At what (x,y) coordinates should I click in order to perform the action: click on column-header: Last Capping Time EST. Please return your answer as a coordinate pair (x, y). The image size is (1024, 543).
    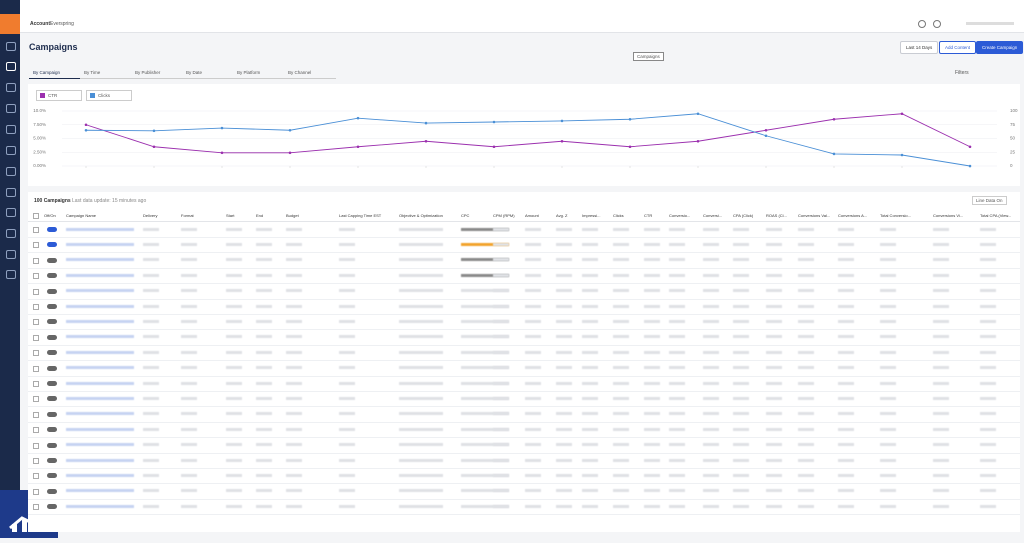
    Looking at the image, I should click on (360, 215).